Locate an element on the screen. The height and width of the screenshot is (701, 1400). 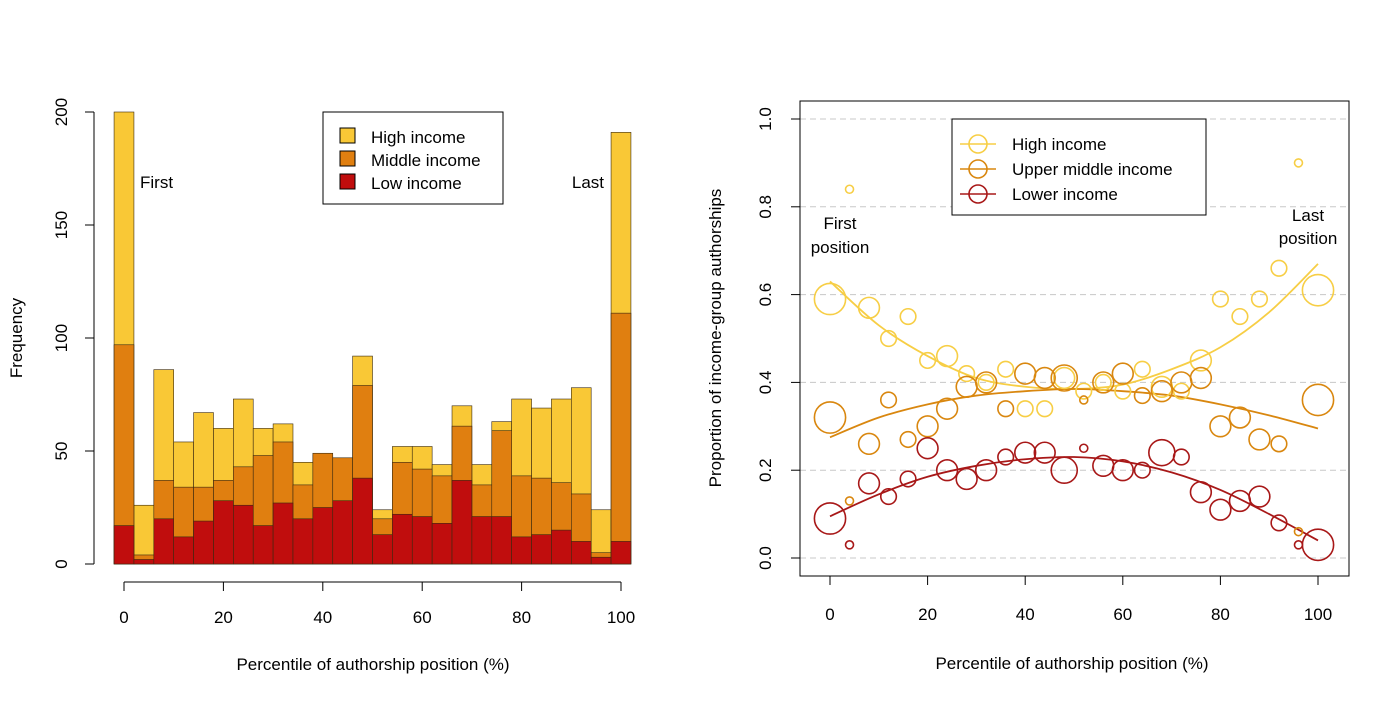
histogram-x-tick-label: 100 is located at coordinates (621, 617).